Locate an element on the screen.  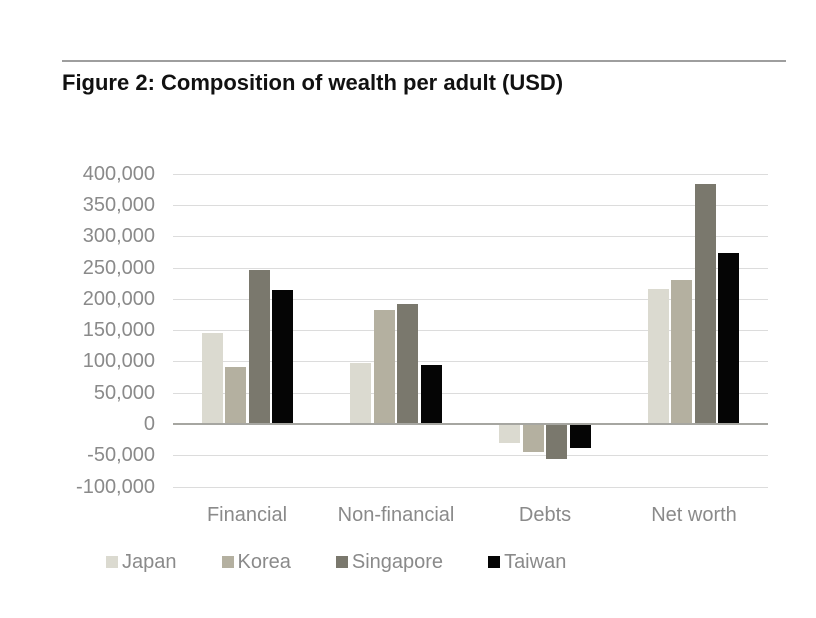
bar-taiwan-net-worth is located at coordinates (728, 338).